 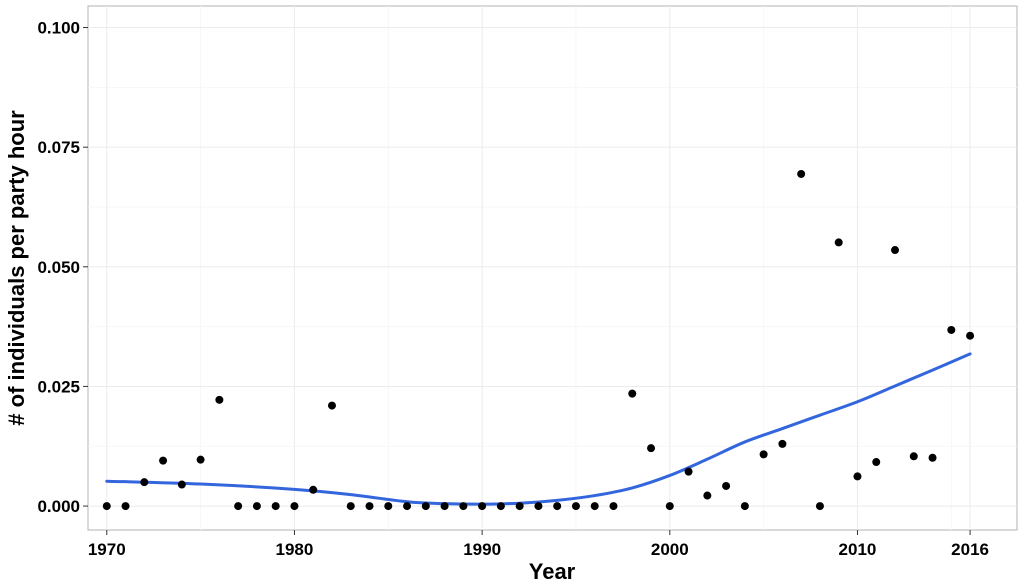 I want to click on y-axis-ticks: 0.000 0.025 0.050 0.075 0.100, so click(x=62, y=267).